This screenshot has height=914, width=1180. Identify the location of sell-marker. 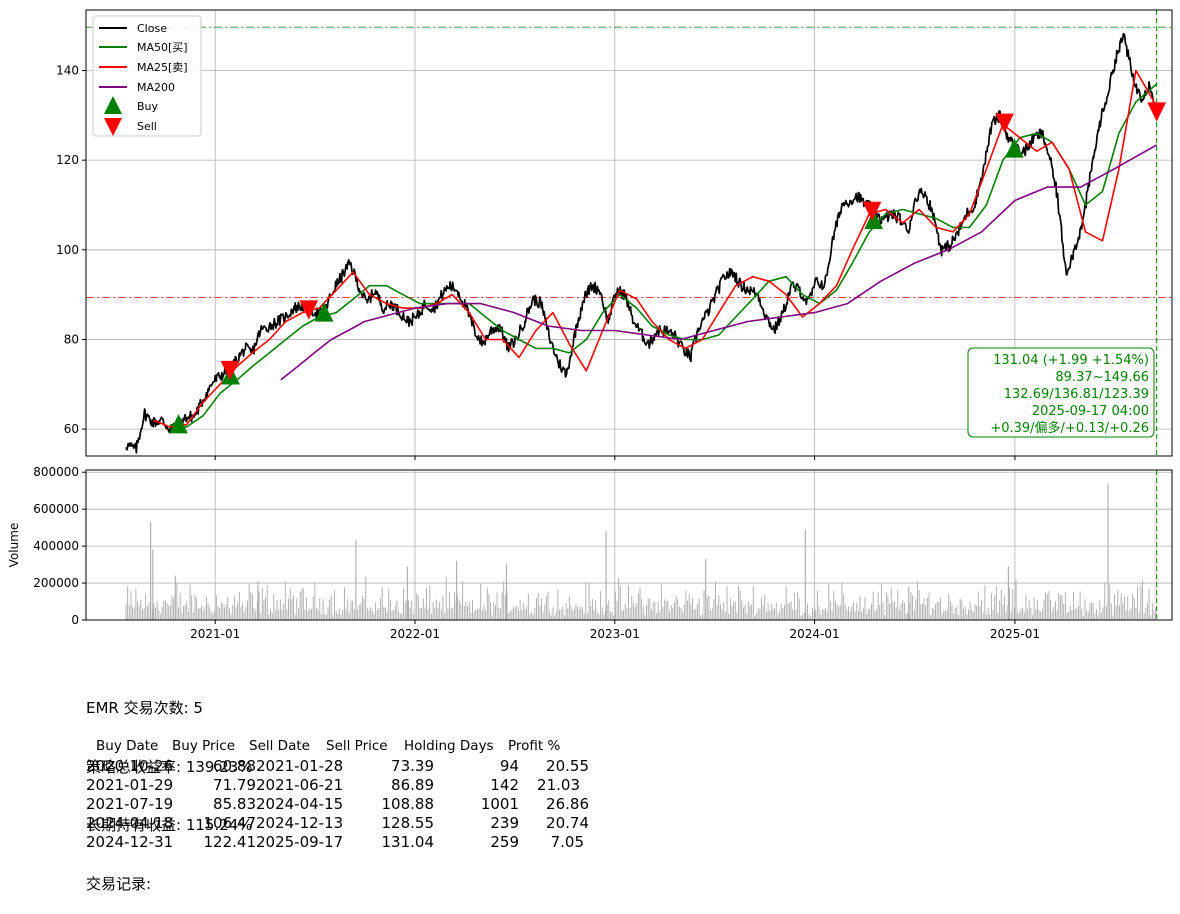
(872, 211).